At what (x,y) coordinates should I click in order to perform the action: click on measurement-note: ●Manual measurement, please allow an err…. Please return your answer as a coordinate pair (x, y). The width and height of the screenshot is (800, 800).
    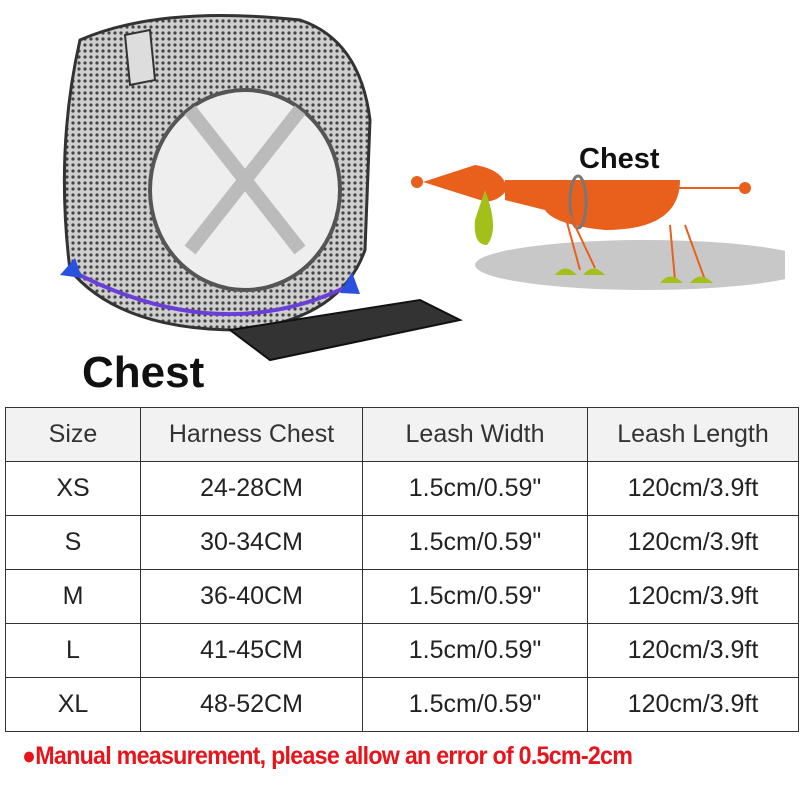
    Looking at the image, I should click on (327, 756).